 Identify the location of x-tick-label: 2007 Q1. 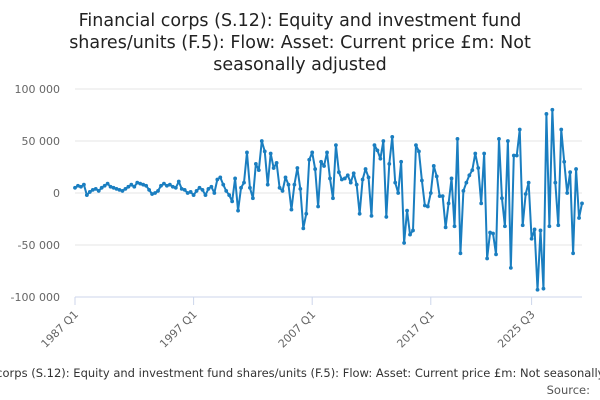
(297, 329).